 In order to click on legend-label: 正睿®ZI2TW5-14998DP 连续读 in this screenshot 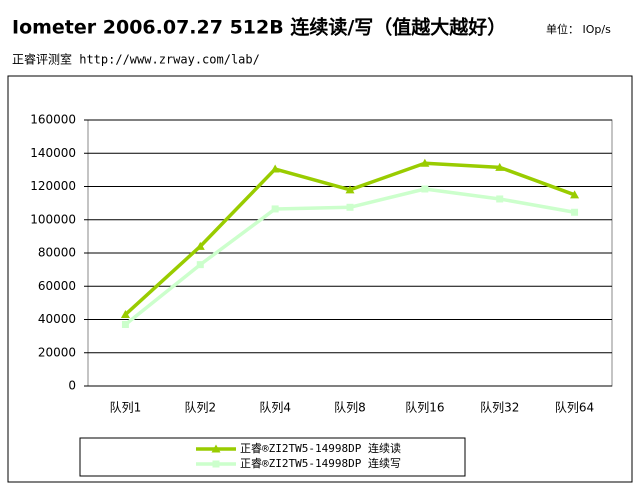, I will do `click(320, 448)`.